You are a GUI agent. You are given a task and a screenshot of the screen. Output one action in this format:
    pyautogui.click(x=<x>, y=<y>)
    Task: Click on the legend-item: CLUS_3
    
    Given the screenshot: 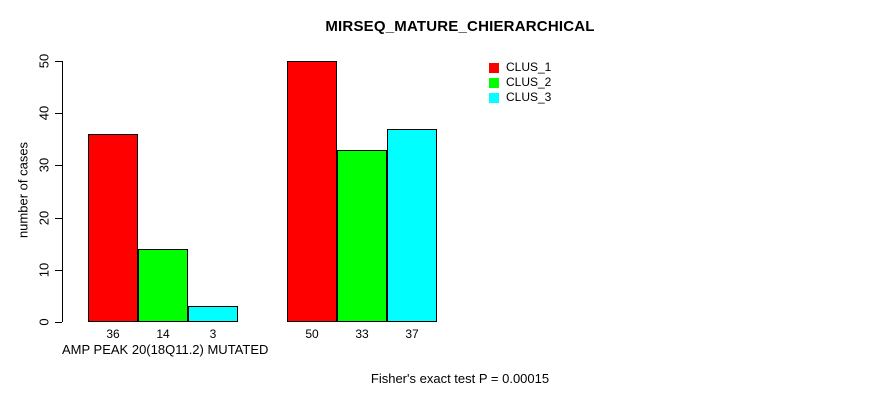 What is the action you would take?
    pyautogui.click(x=520, y=97)
    